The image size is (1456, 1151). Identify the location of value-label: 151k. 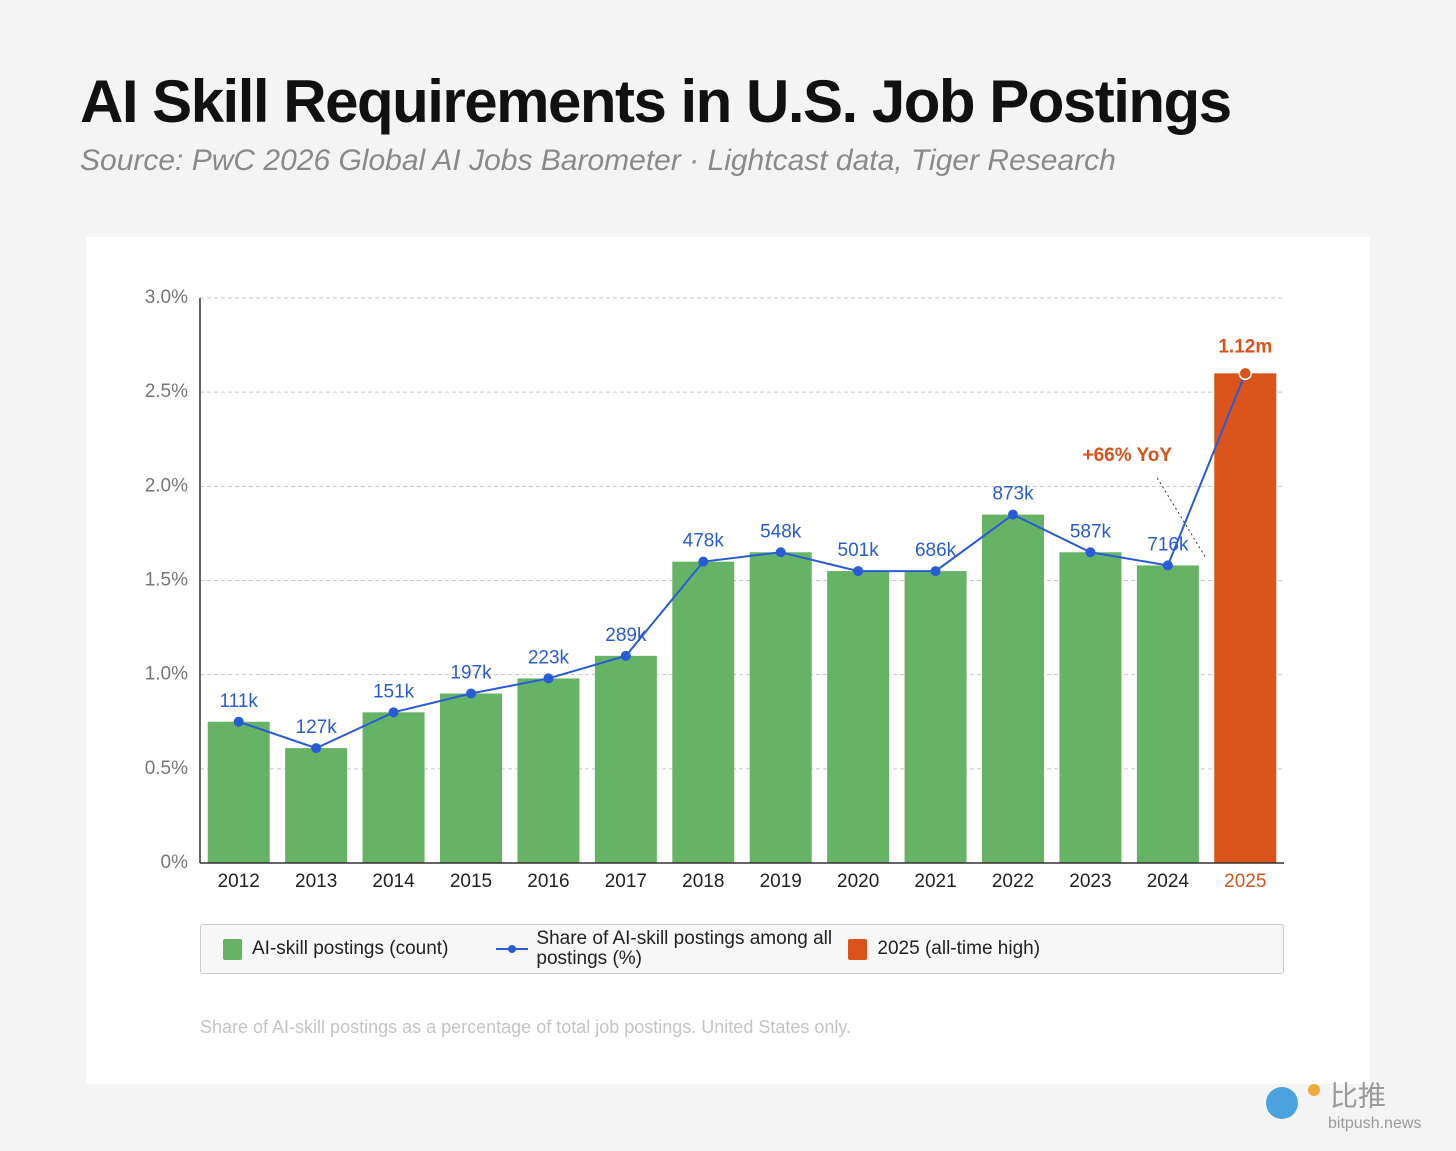
(394, 691).